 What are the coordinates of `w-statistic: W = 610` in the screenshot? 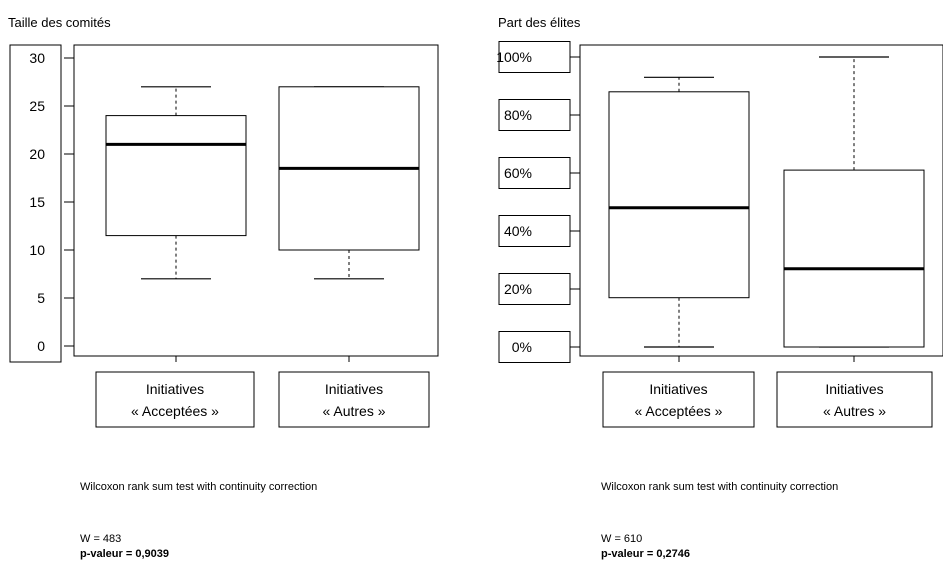 It's located at (621, 539).